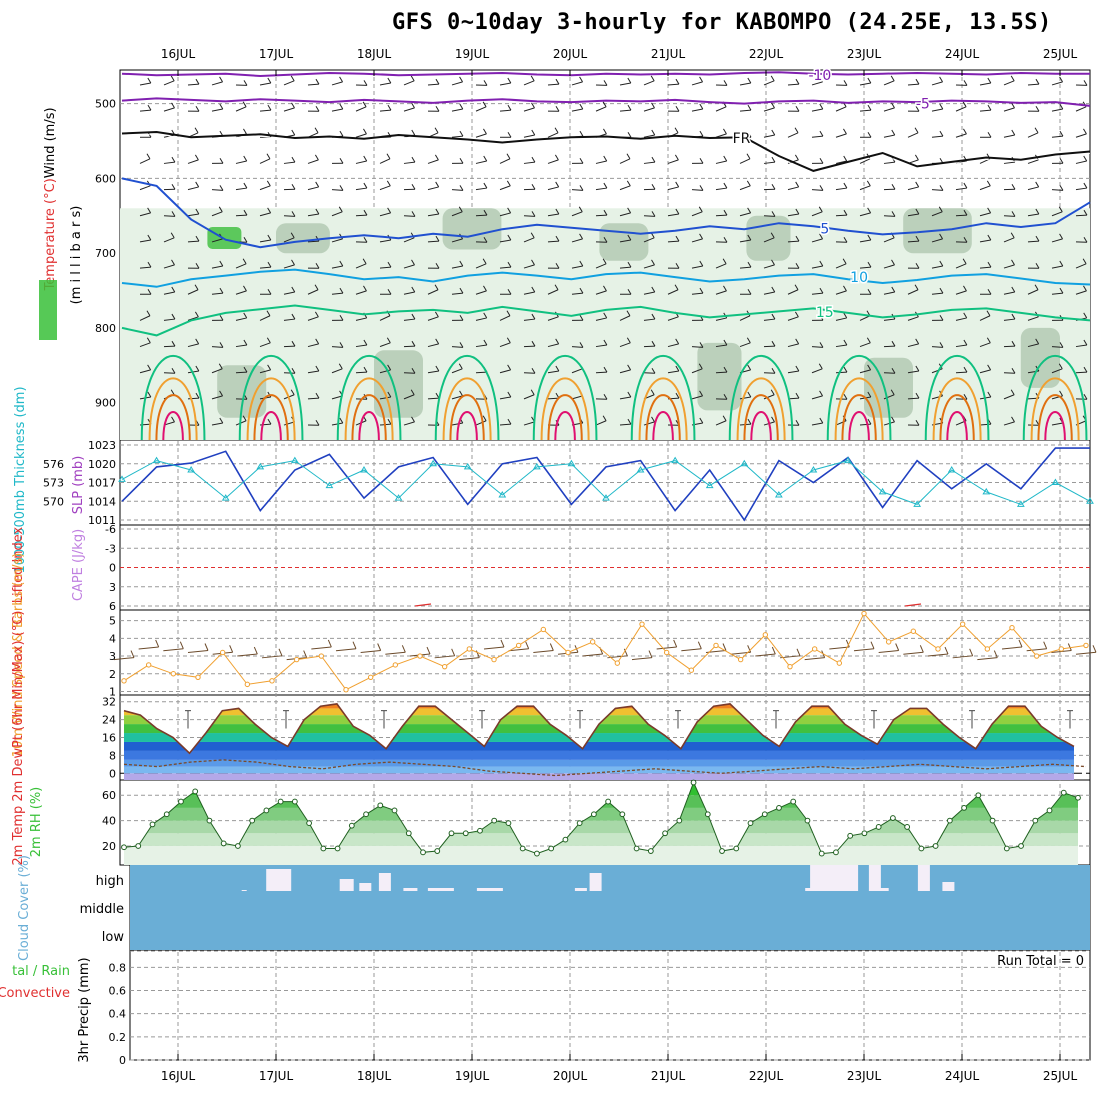 The width and height of the screenshot is (1100, 1100). Describe the element at coordinates (102, 445) in the screenshot. I see `slp-tick-label: 1023` at that location.